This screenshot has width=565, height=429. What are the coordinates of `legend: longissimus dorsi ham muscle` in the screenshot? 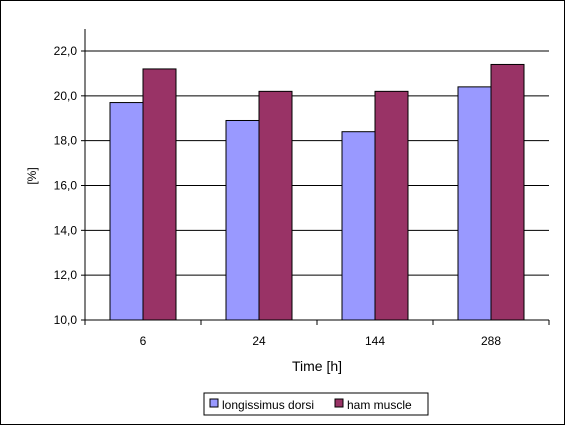 It's located at (316, 404).